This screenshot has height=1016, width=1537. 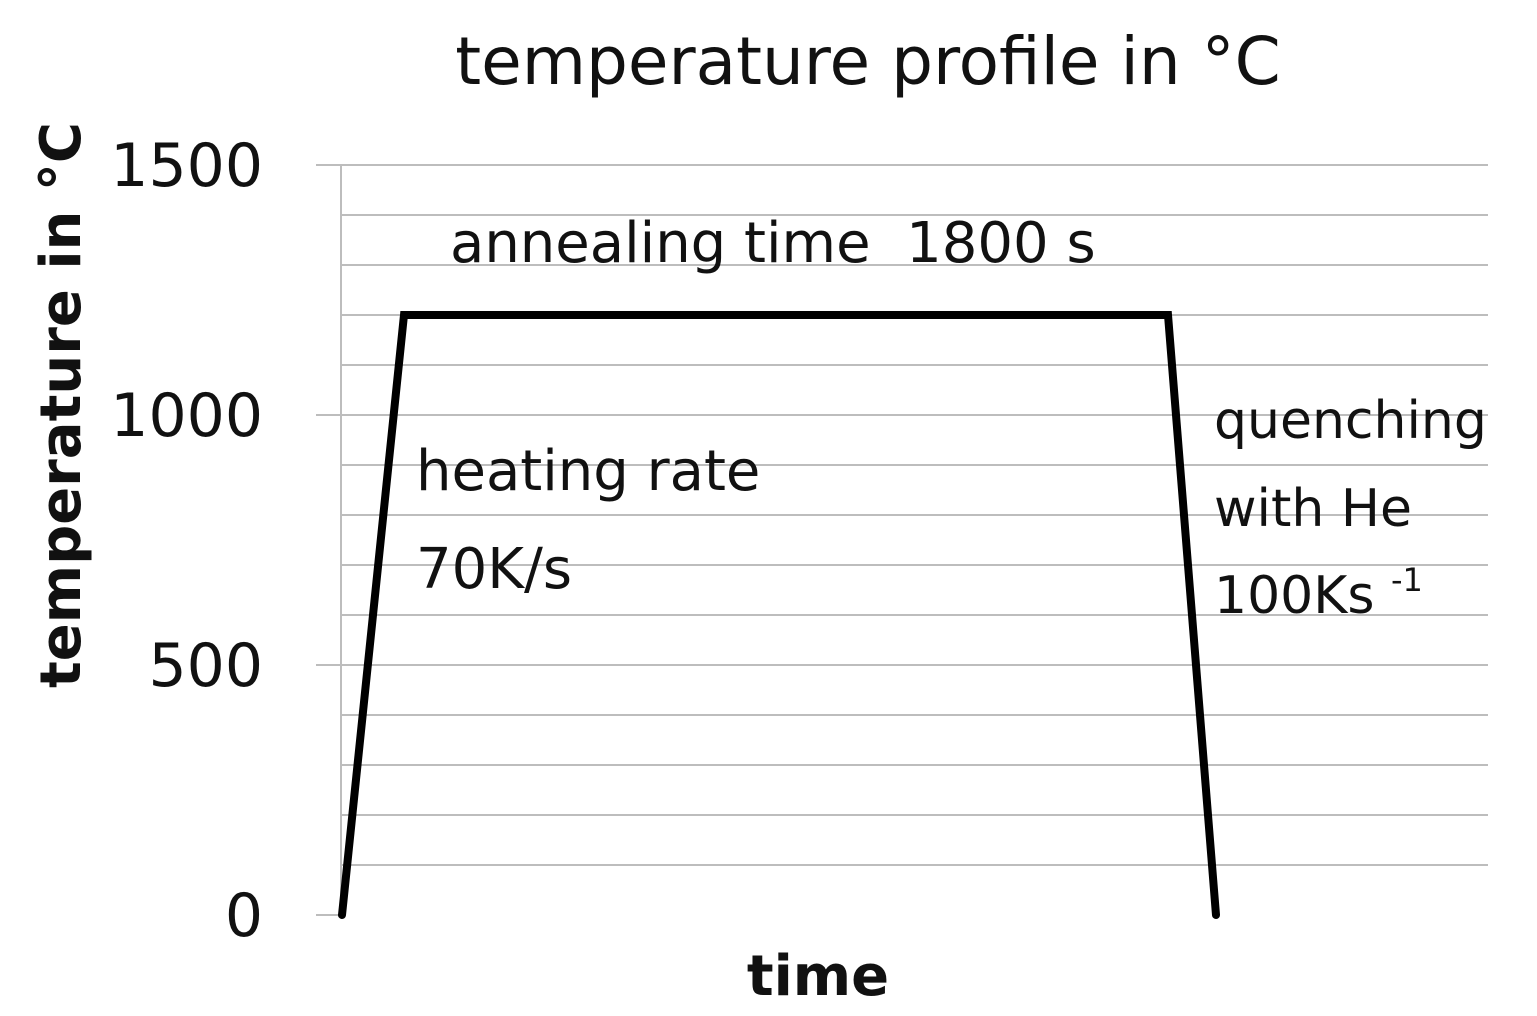 I want to click on heating-annotation-line2: 70K/s, so click(x=494, y=569).